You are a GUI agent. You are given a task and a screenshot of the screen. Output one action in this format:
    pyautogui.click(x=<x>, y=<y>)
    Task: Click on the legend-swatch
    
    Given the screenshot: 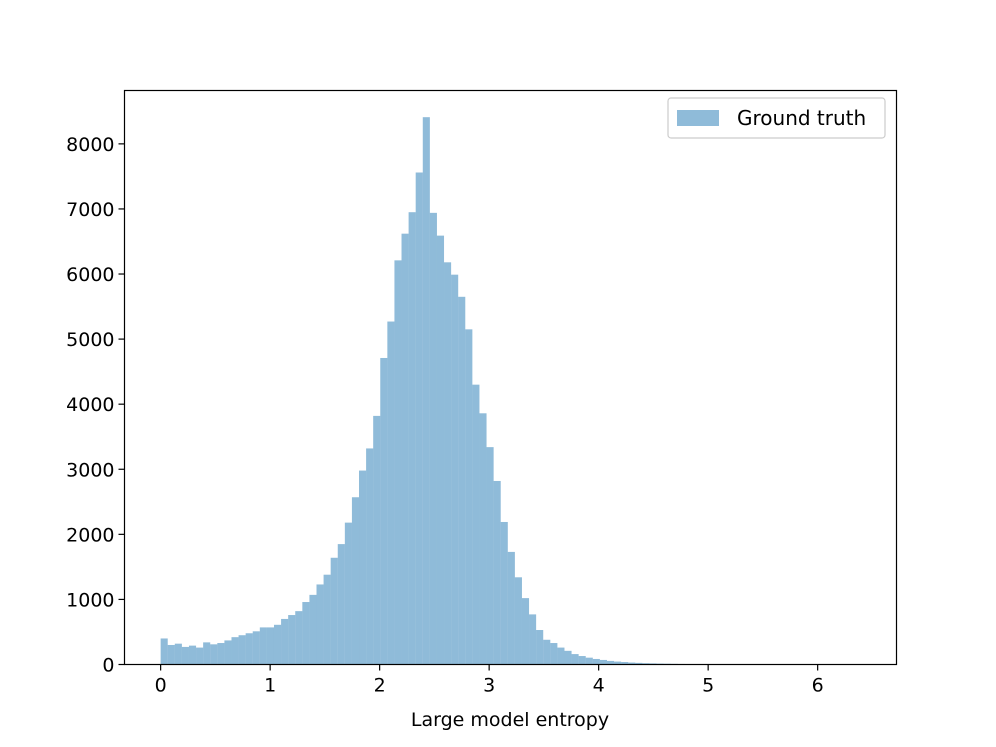 What is the action you would take?
    pyautogui.click(x=698, y=118)
    